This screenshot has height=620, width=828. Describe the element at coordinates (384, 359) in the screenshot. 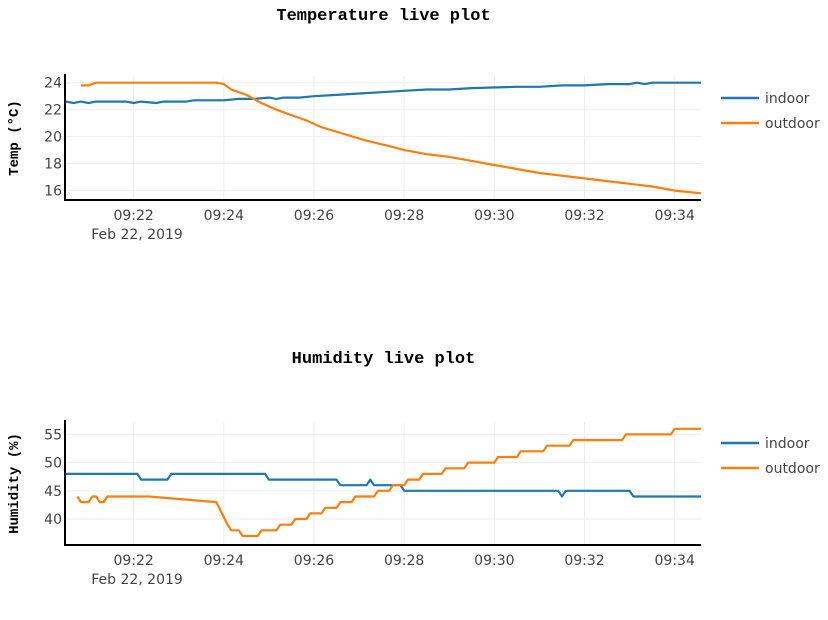

I see `chart-title: Humidity live plot` at that location.